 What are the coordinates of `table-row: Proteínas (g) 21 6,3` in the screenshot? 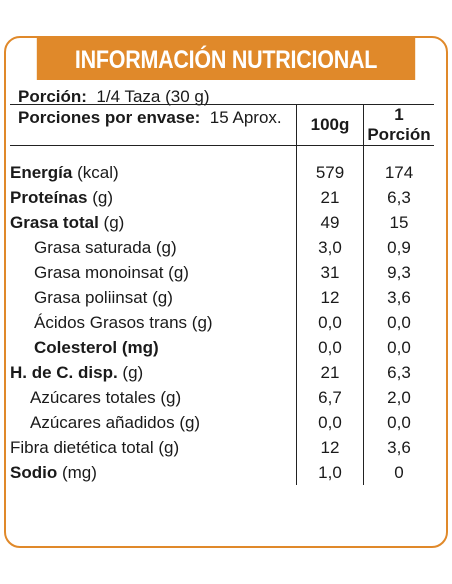 It's located at (222, 197).